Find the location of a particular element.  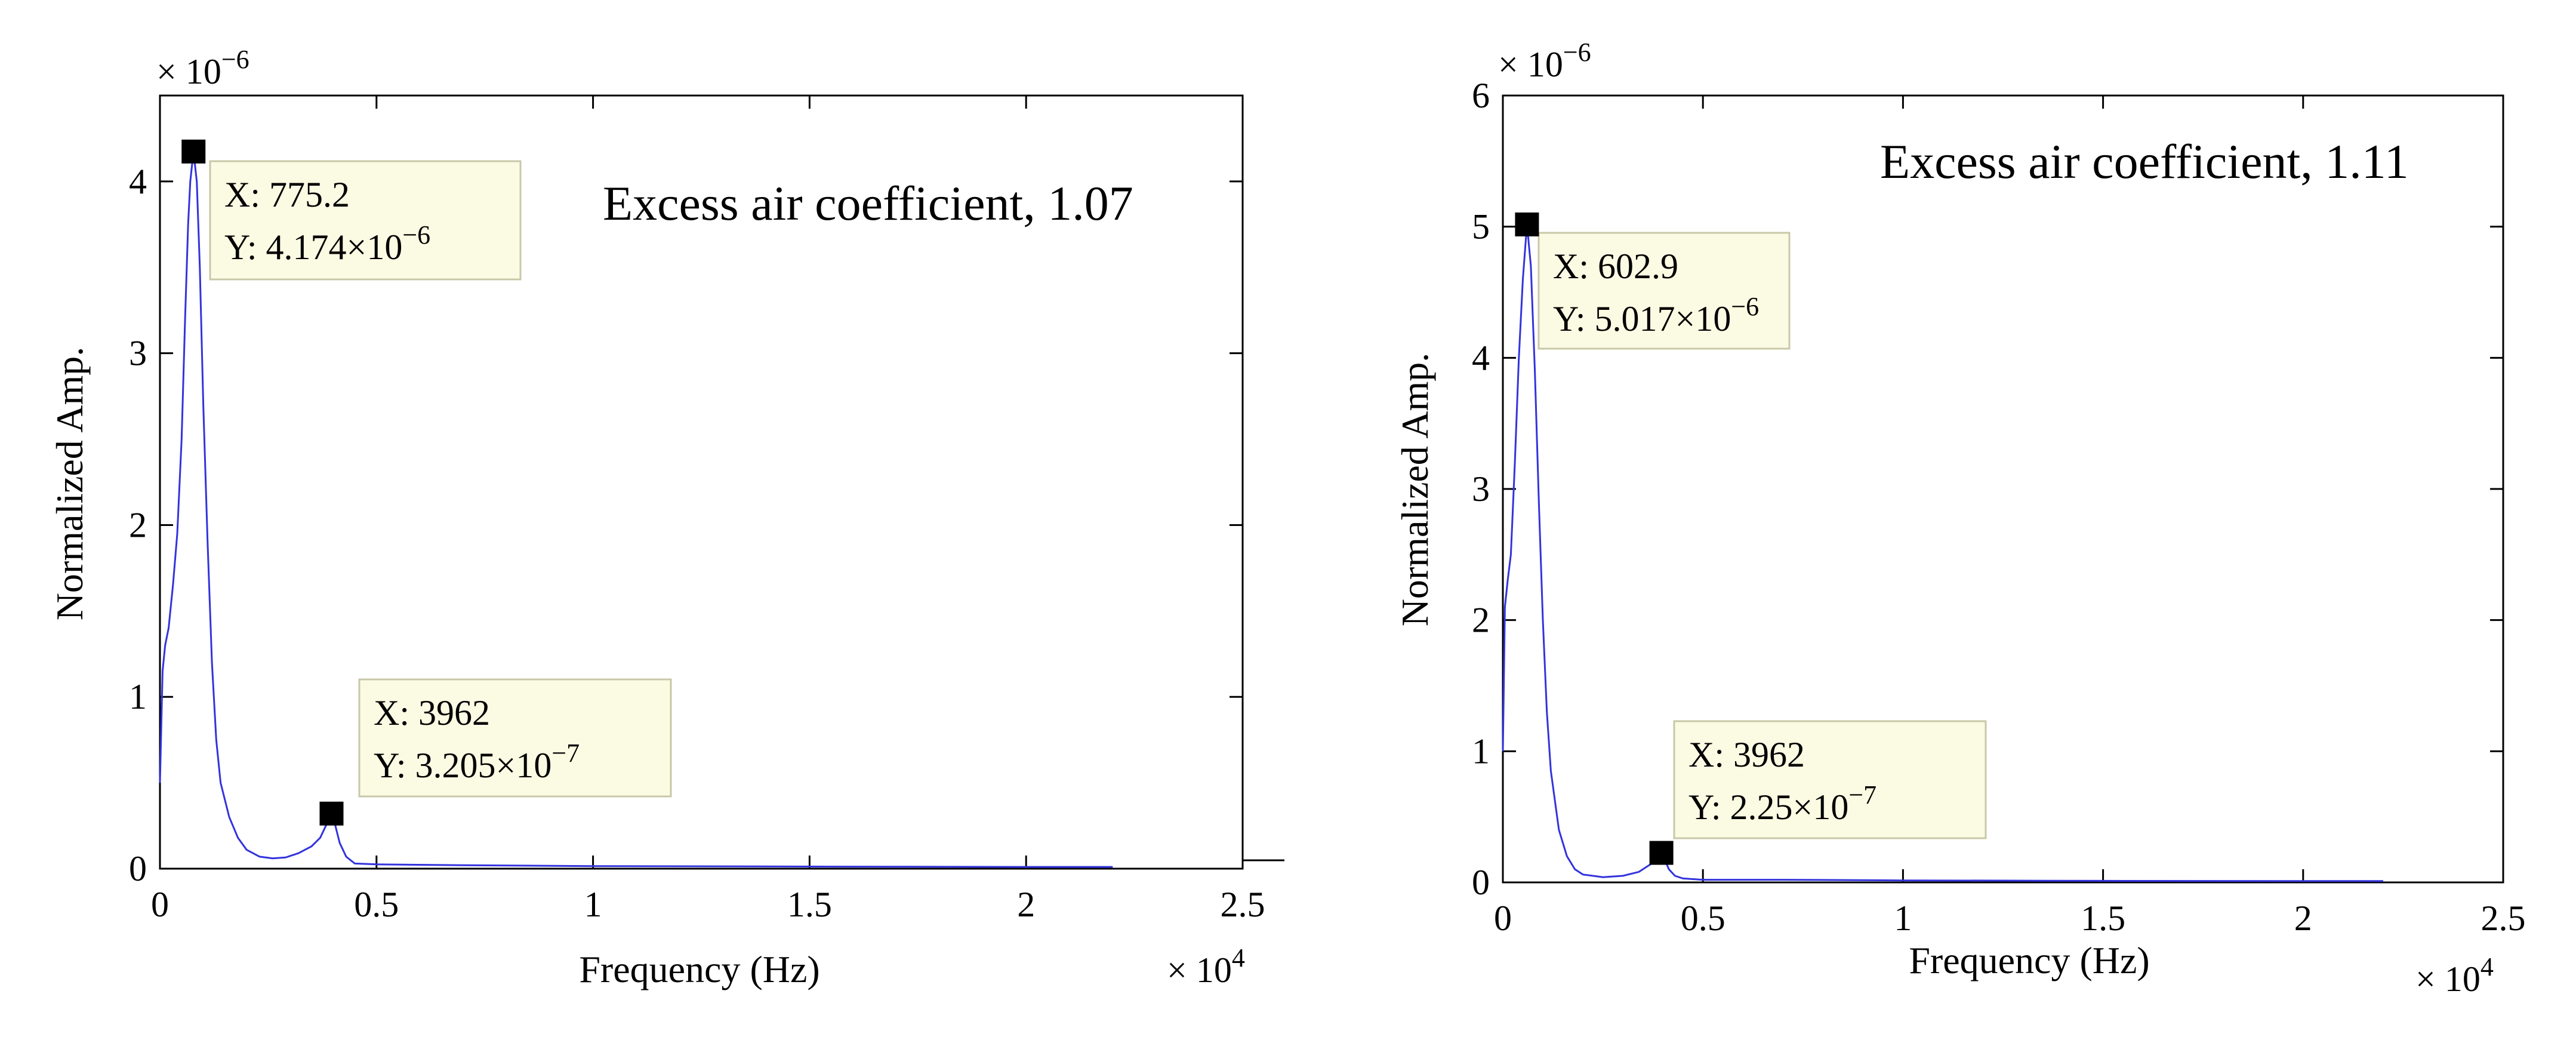

chart-annotation: Excess air coefficient, 1.07 is located at coordinates (868, 203).